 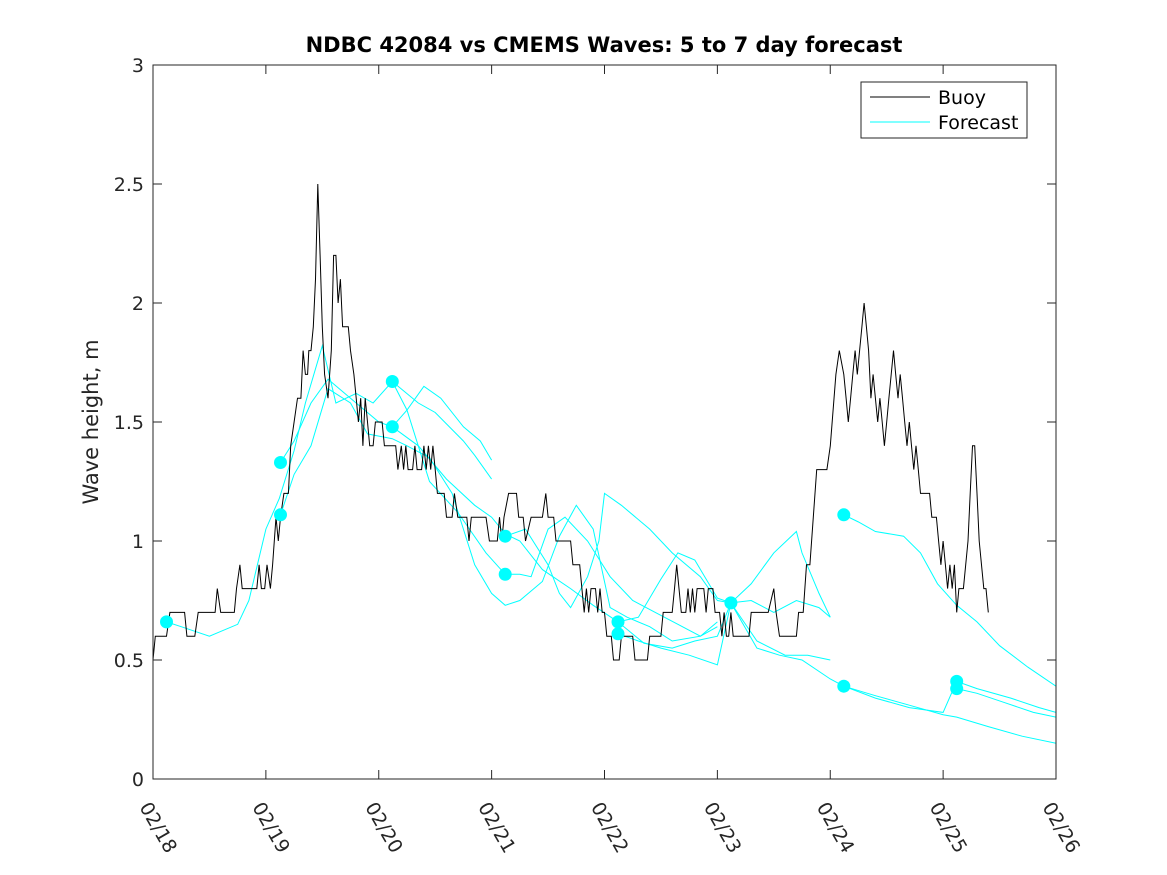 What do you see at coordinates (978, 123) in the screenshot?
I see `legend-label-forecast: Forecast` at bounding box center [978, 123].